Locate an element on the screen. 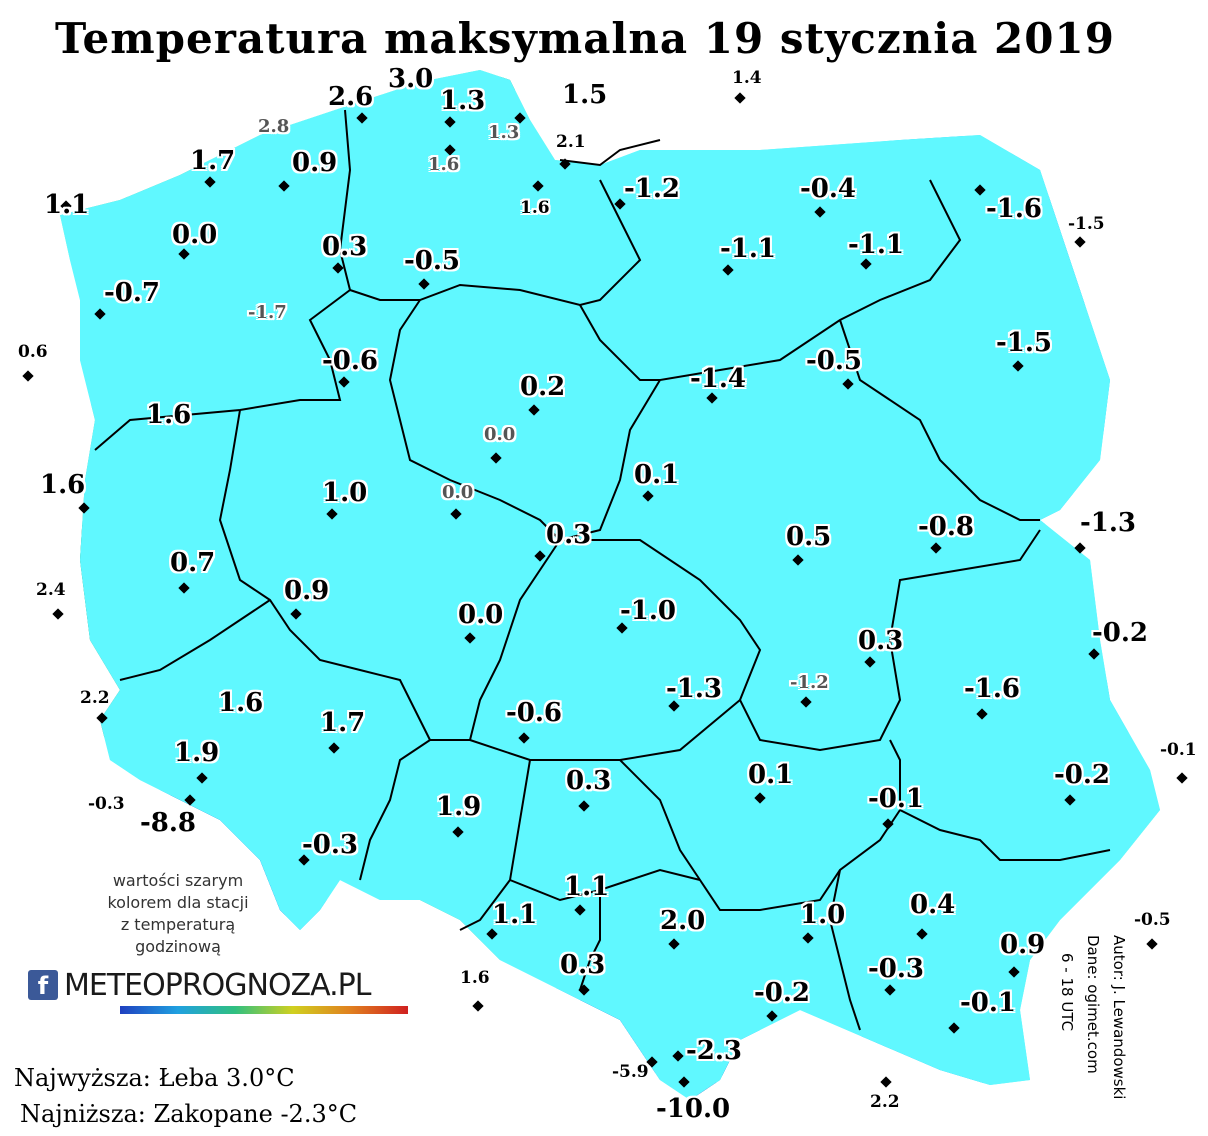 The width and height of the screenshot is (1208, 1136). station-value: 1.5 is located at coordinates (585, 95).